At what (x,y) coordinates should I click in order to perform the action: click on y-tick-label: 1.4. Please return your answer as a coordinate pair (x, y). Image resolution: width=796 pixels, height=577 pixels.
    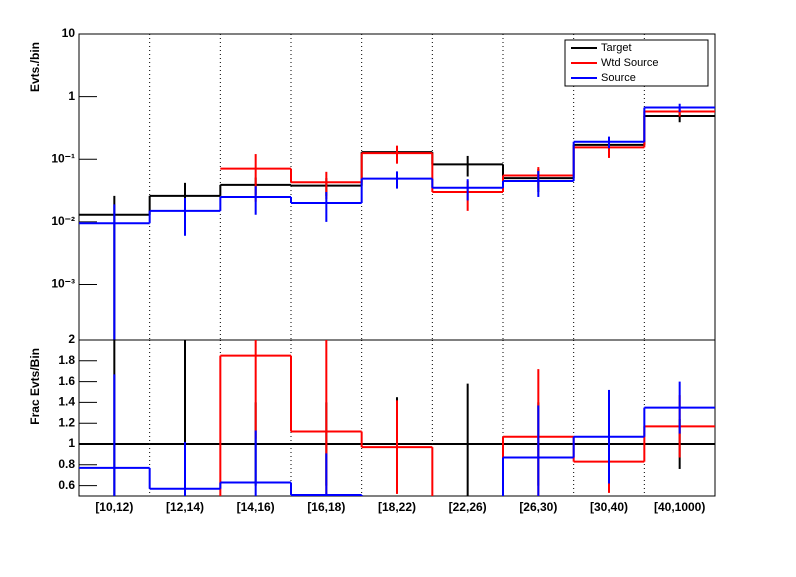
    Looking at the image, I should click on (66, 402).